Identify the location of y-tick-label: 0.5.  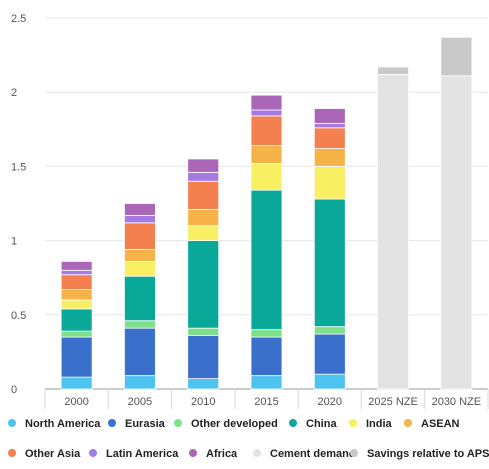
(18, 316).